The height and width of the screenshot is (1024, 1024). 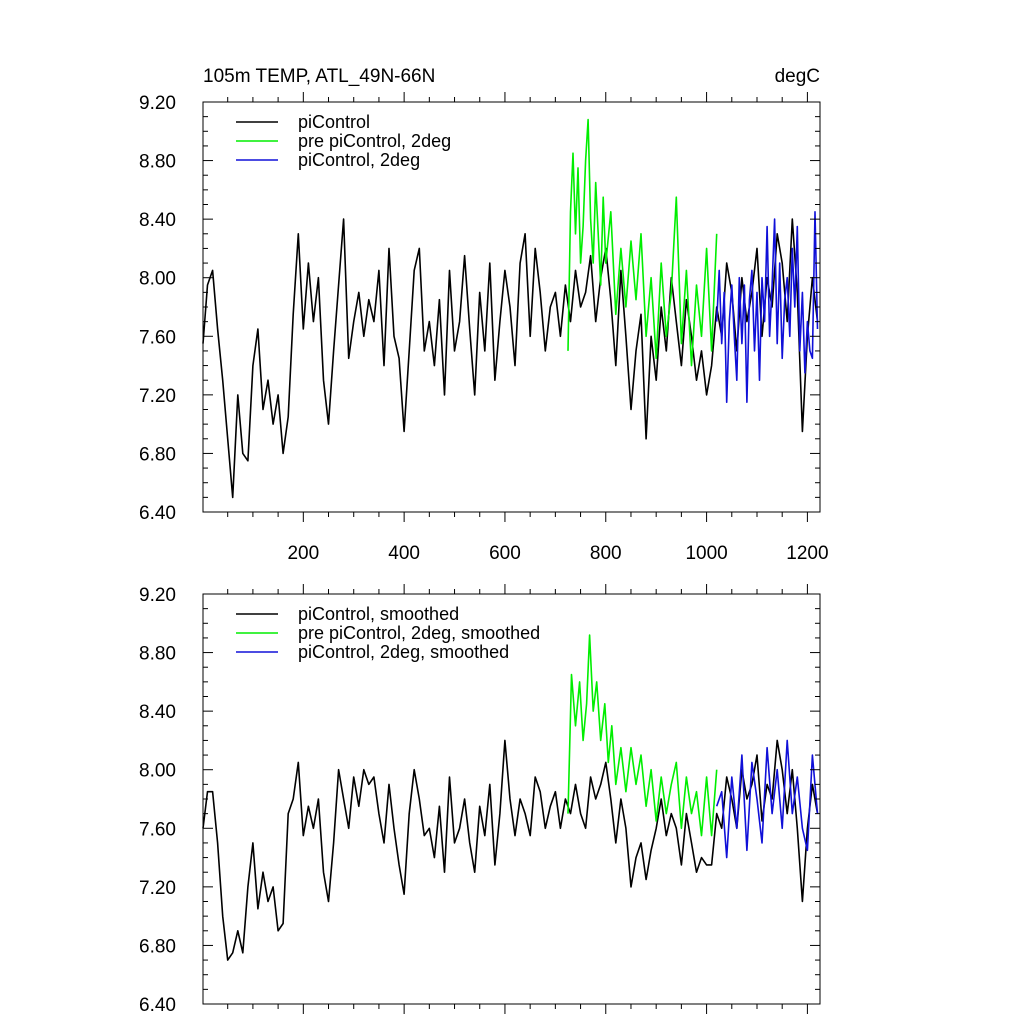 What do you see at coordinates (419, 633) in the screenshot?
I see `legend-label: pre piControl, 2deg, smoothed` at bounding box center [419, 633].